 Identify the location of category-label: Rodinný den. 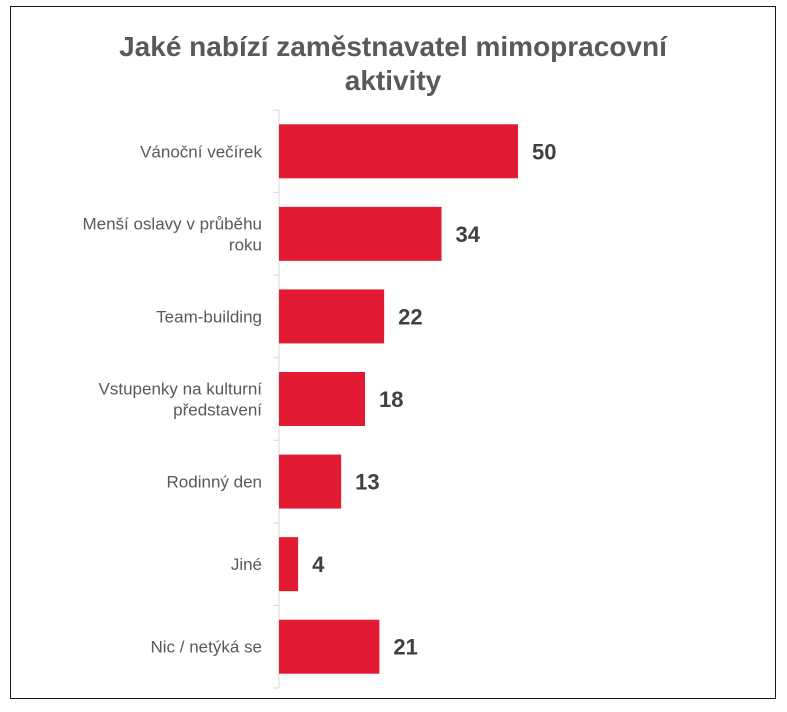
(214, 482).